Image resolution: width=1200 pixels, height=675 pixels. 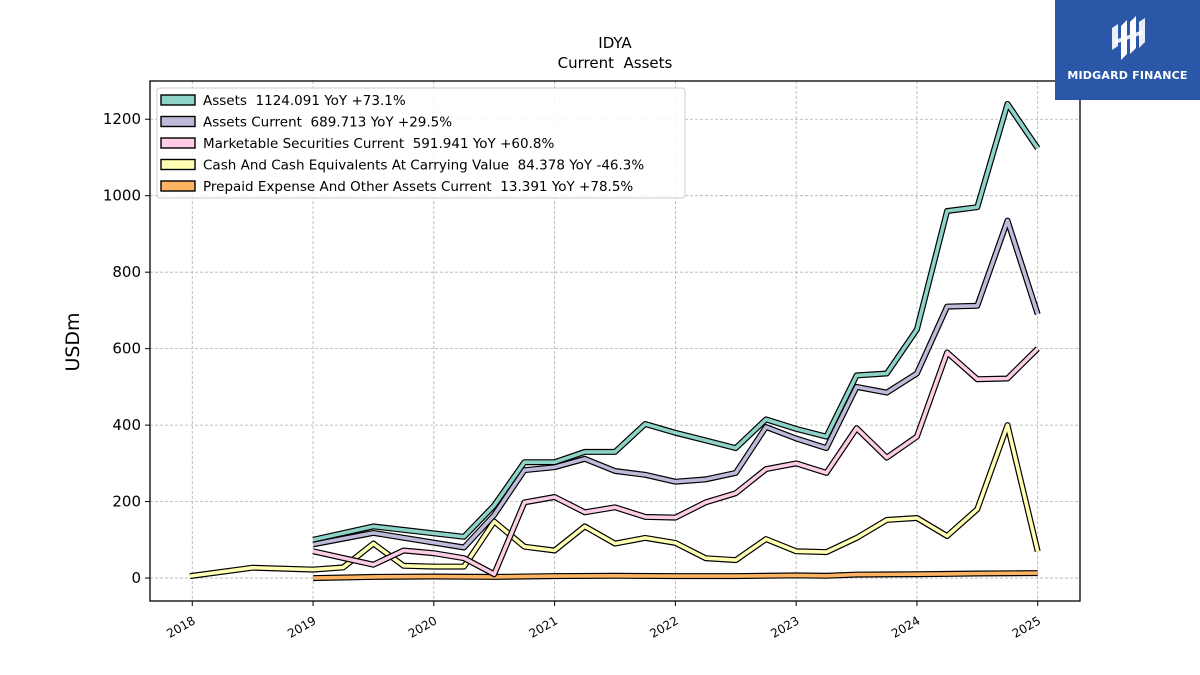 What do you see at coordinates (180, 626) in the screenshot?
I see `x-tick-label: 2018` at bounding box center [180, 626].